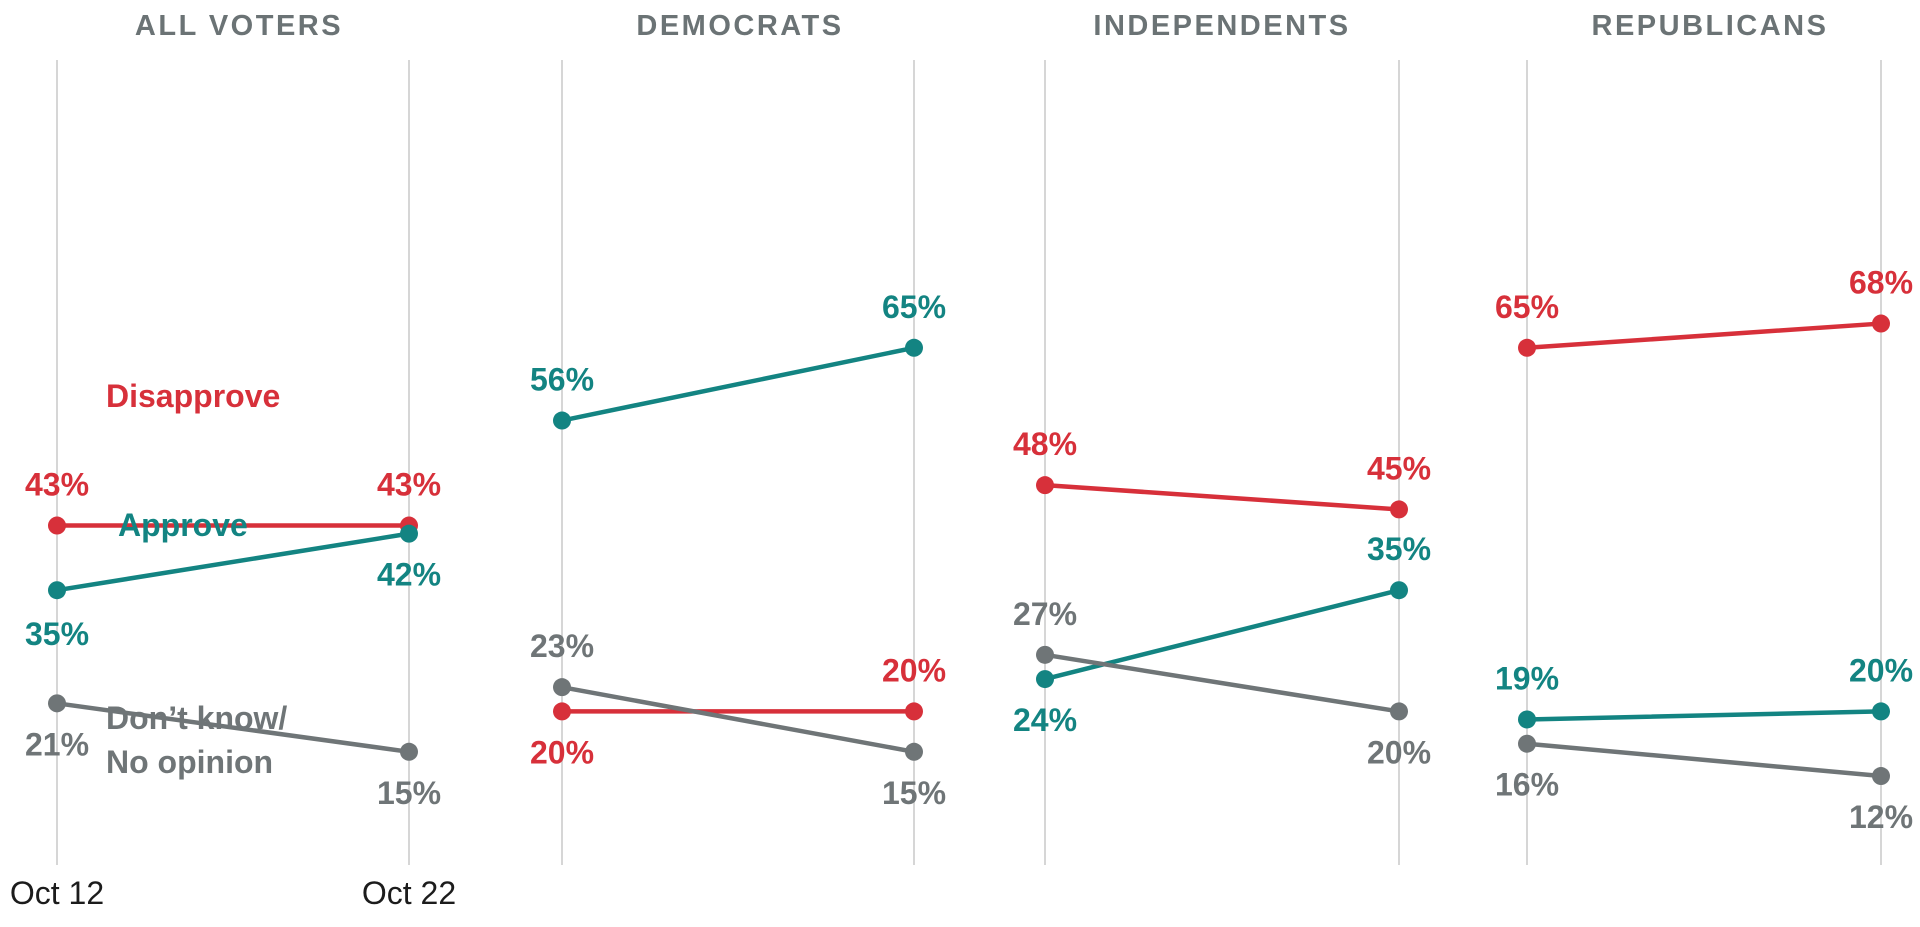 This screenshot has height=927, width=1920. Describe the element at coordinates (1399, 752) in the screenshot. I see `data-label-don-t-know-no-opinion-end: 20%` at that location.